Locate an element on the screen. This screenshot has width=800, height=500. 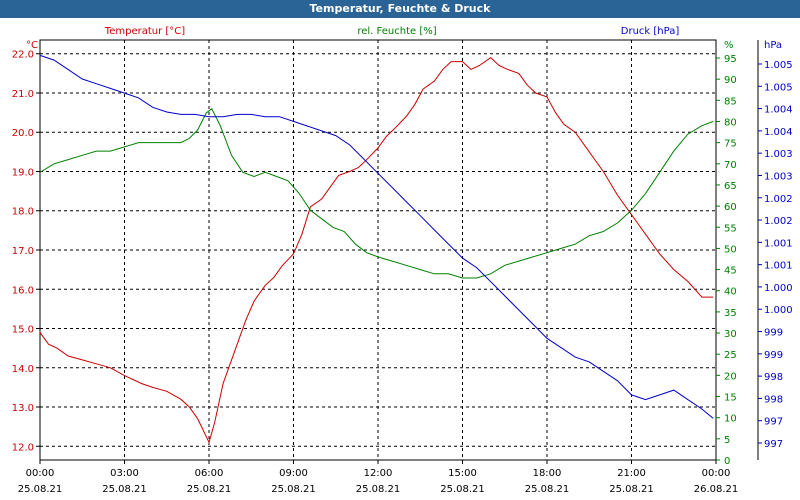
title-bar: Temperatur, Feuchte & Druck is located at coordinates (400, 9).